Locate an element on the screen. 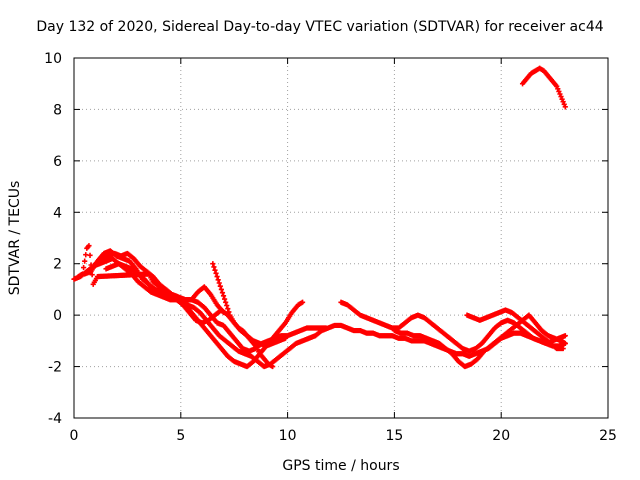 Image resolution: width=640 pixels, height=480 pixels. x-tick-label-4: 20 is located at coordinates (501, 436).